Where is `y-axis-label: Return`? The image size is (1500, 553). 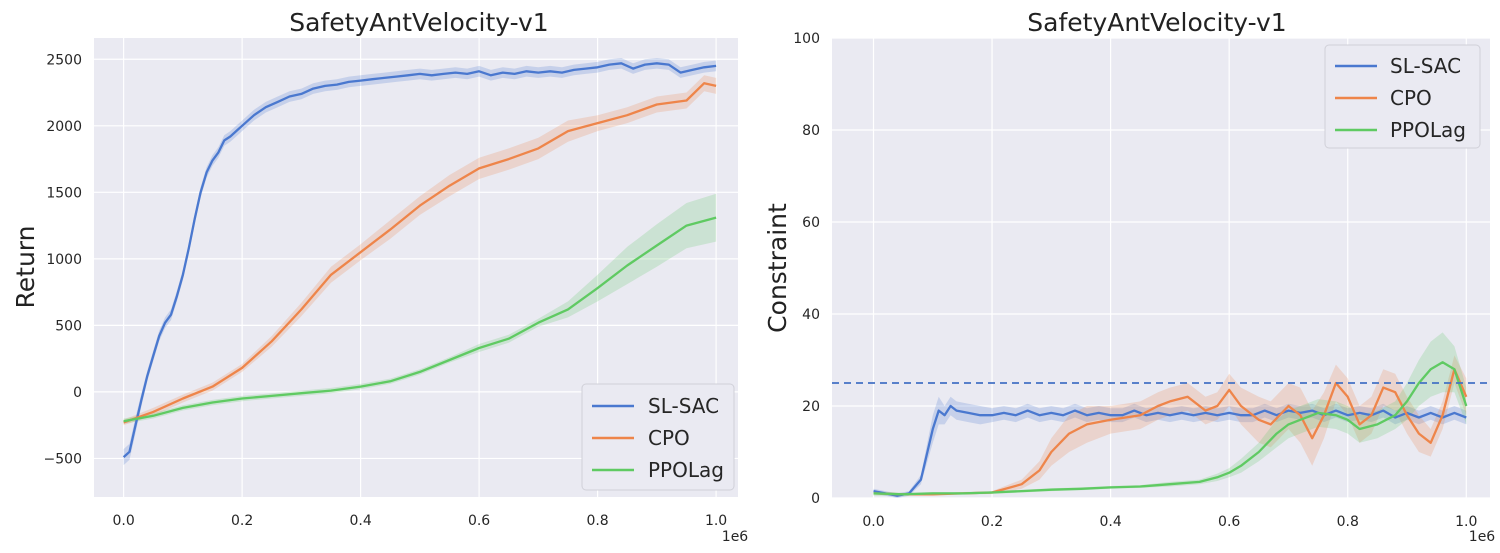 y-axis-label: Return is located at coordinates (25, 267).